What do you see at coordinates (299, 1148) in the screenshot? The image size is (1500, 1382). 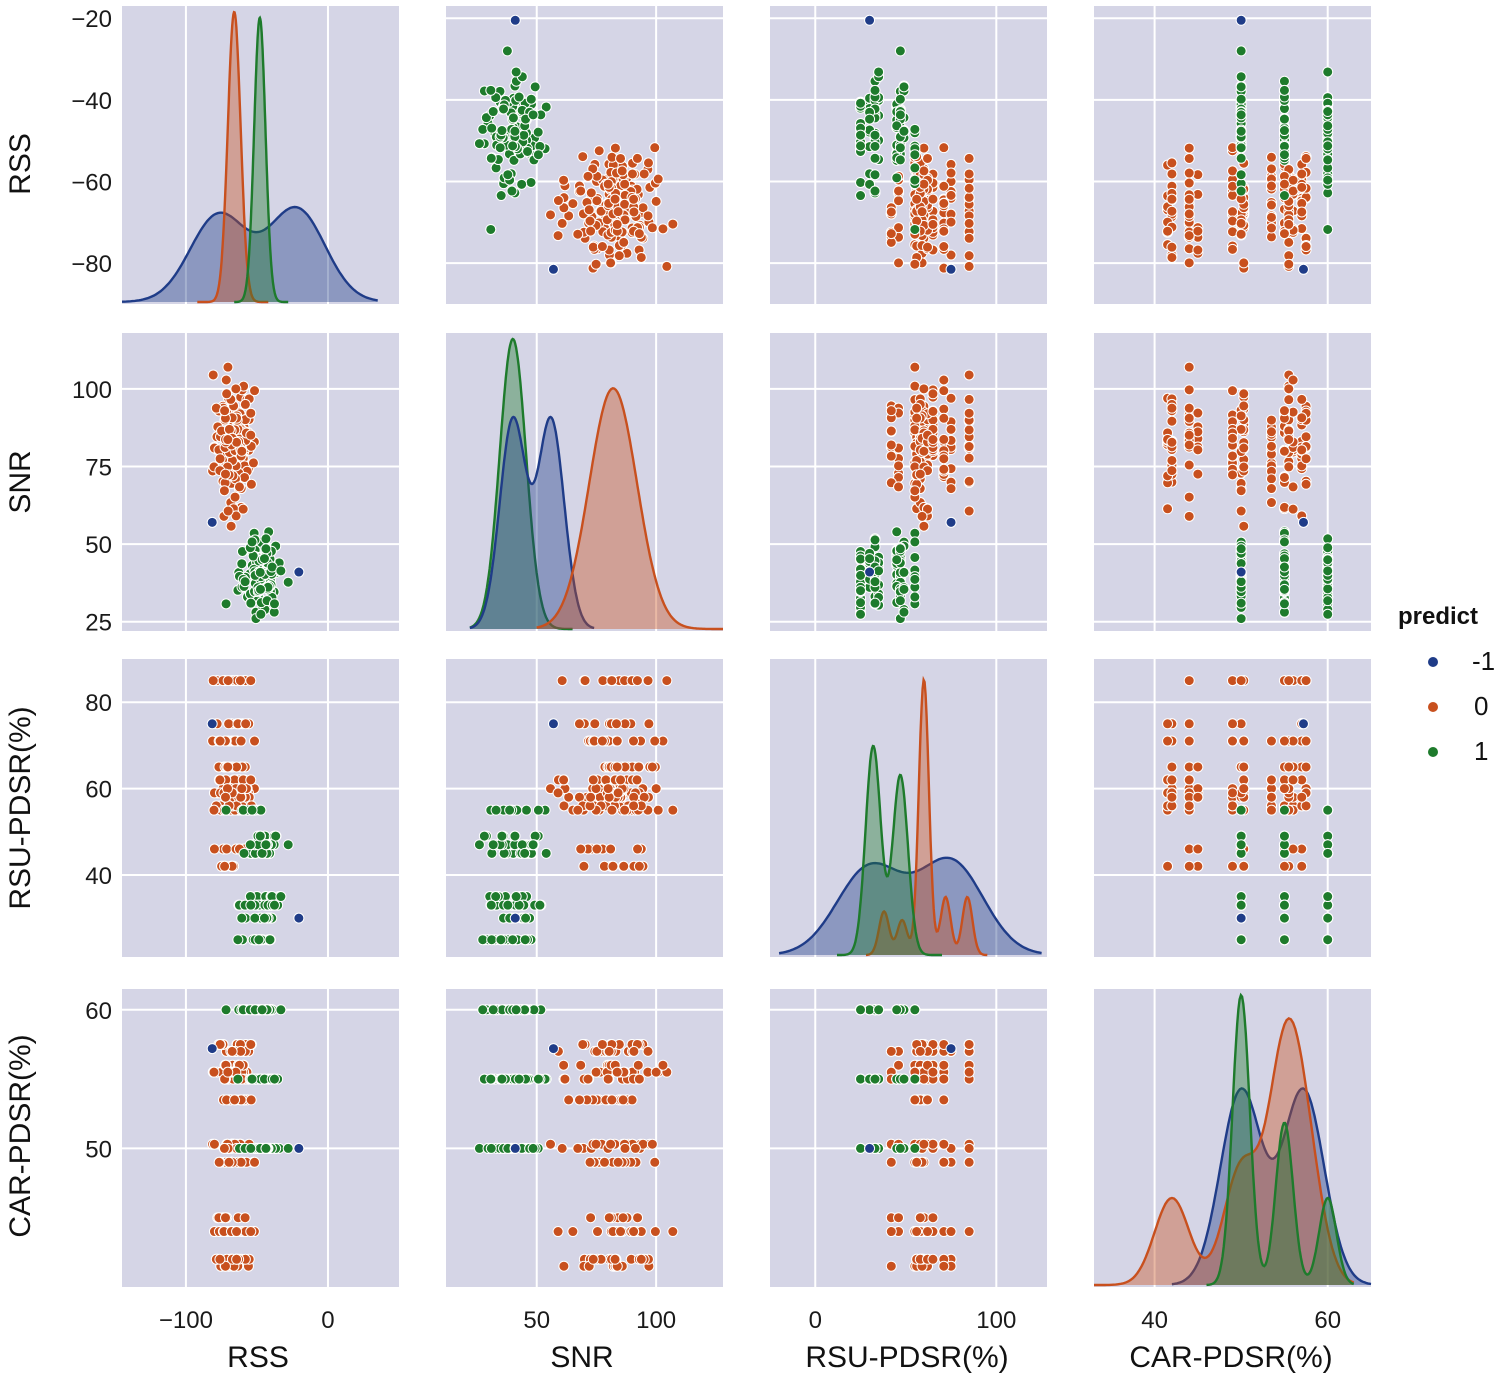 I see `point-pred-neg1` at bounding box center [299, 1148].